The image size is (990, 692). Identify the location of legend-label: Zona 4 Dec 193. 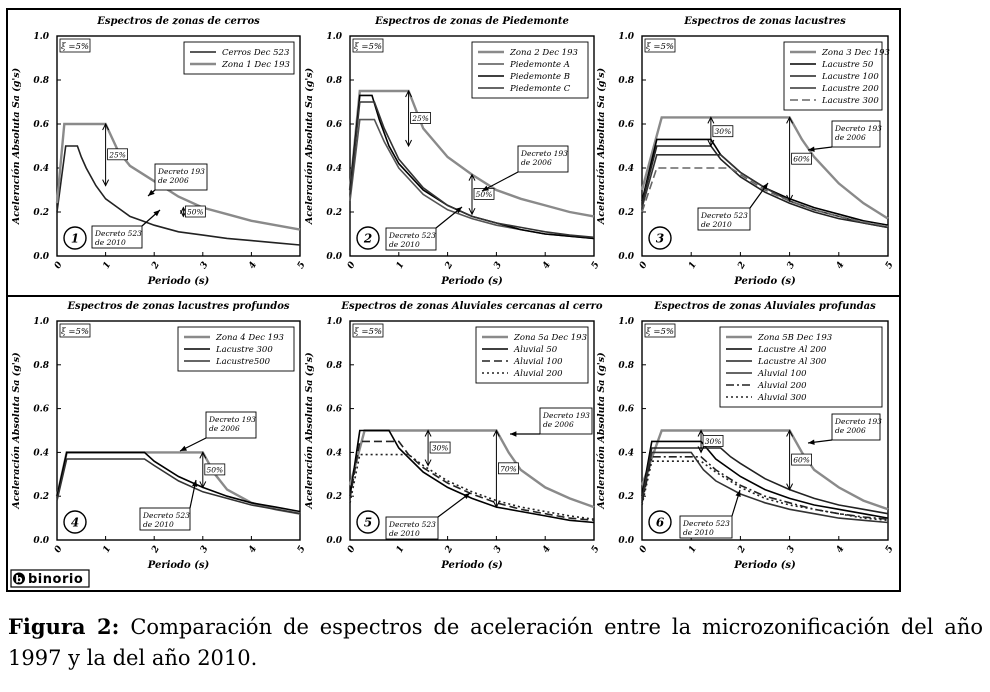
(249, 338).